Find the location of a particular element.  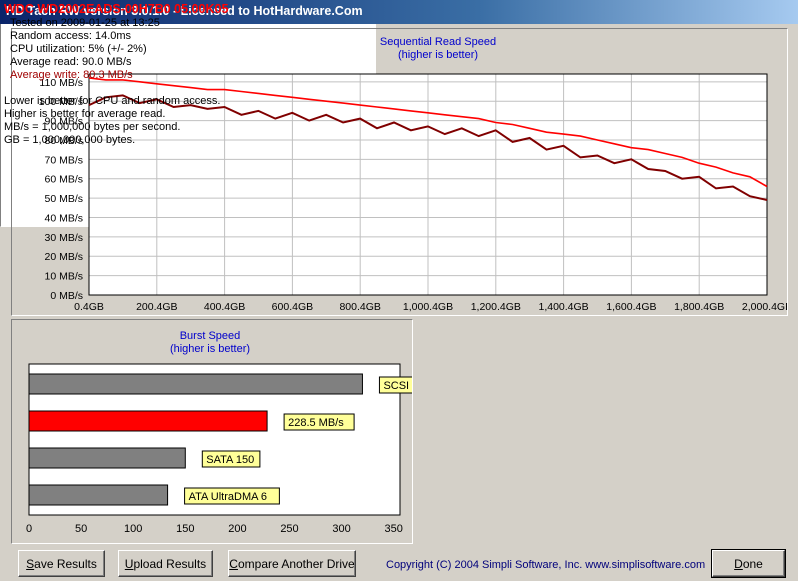

note-line: GB = 1,000,000,000 bytes. is located at coordinates (70, 140).